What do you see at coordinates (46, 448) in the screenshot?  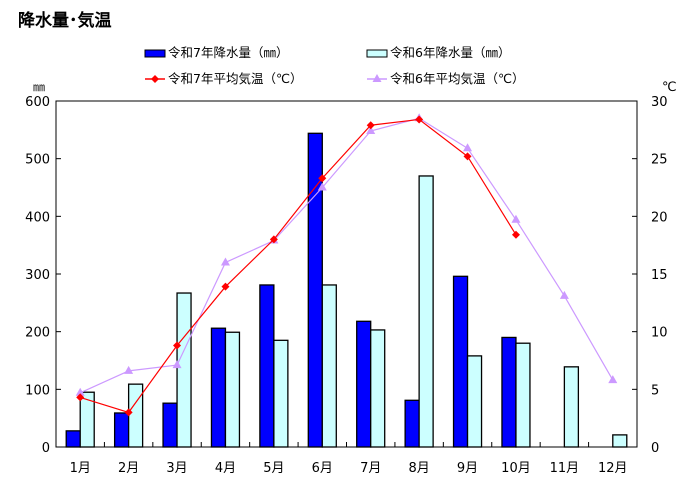 I see `left-tick-label: 0` at bounding box center [46, 448].